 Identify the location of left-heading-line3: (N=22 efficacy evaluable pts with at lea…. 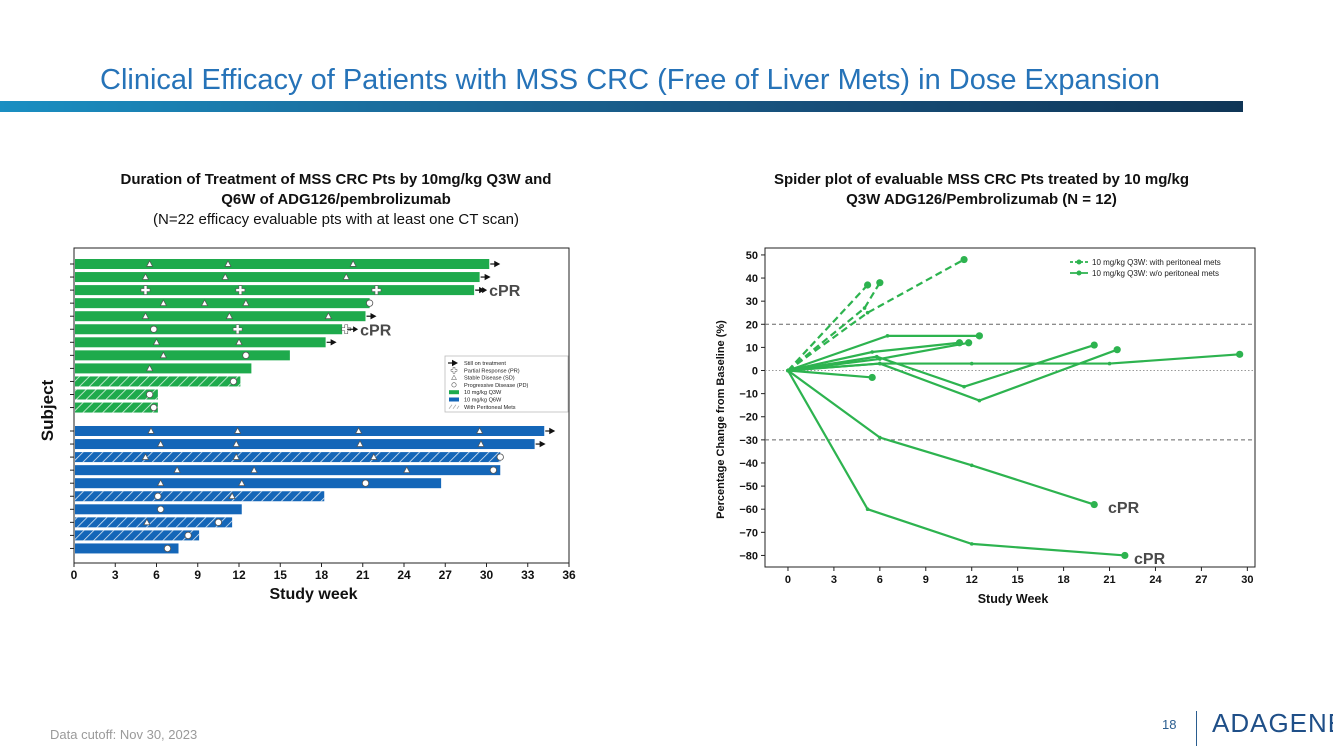
(336, 219).